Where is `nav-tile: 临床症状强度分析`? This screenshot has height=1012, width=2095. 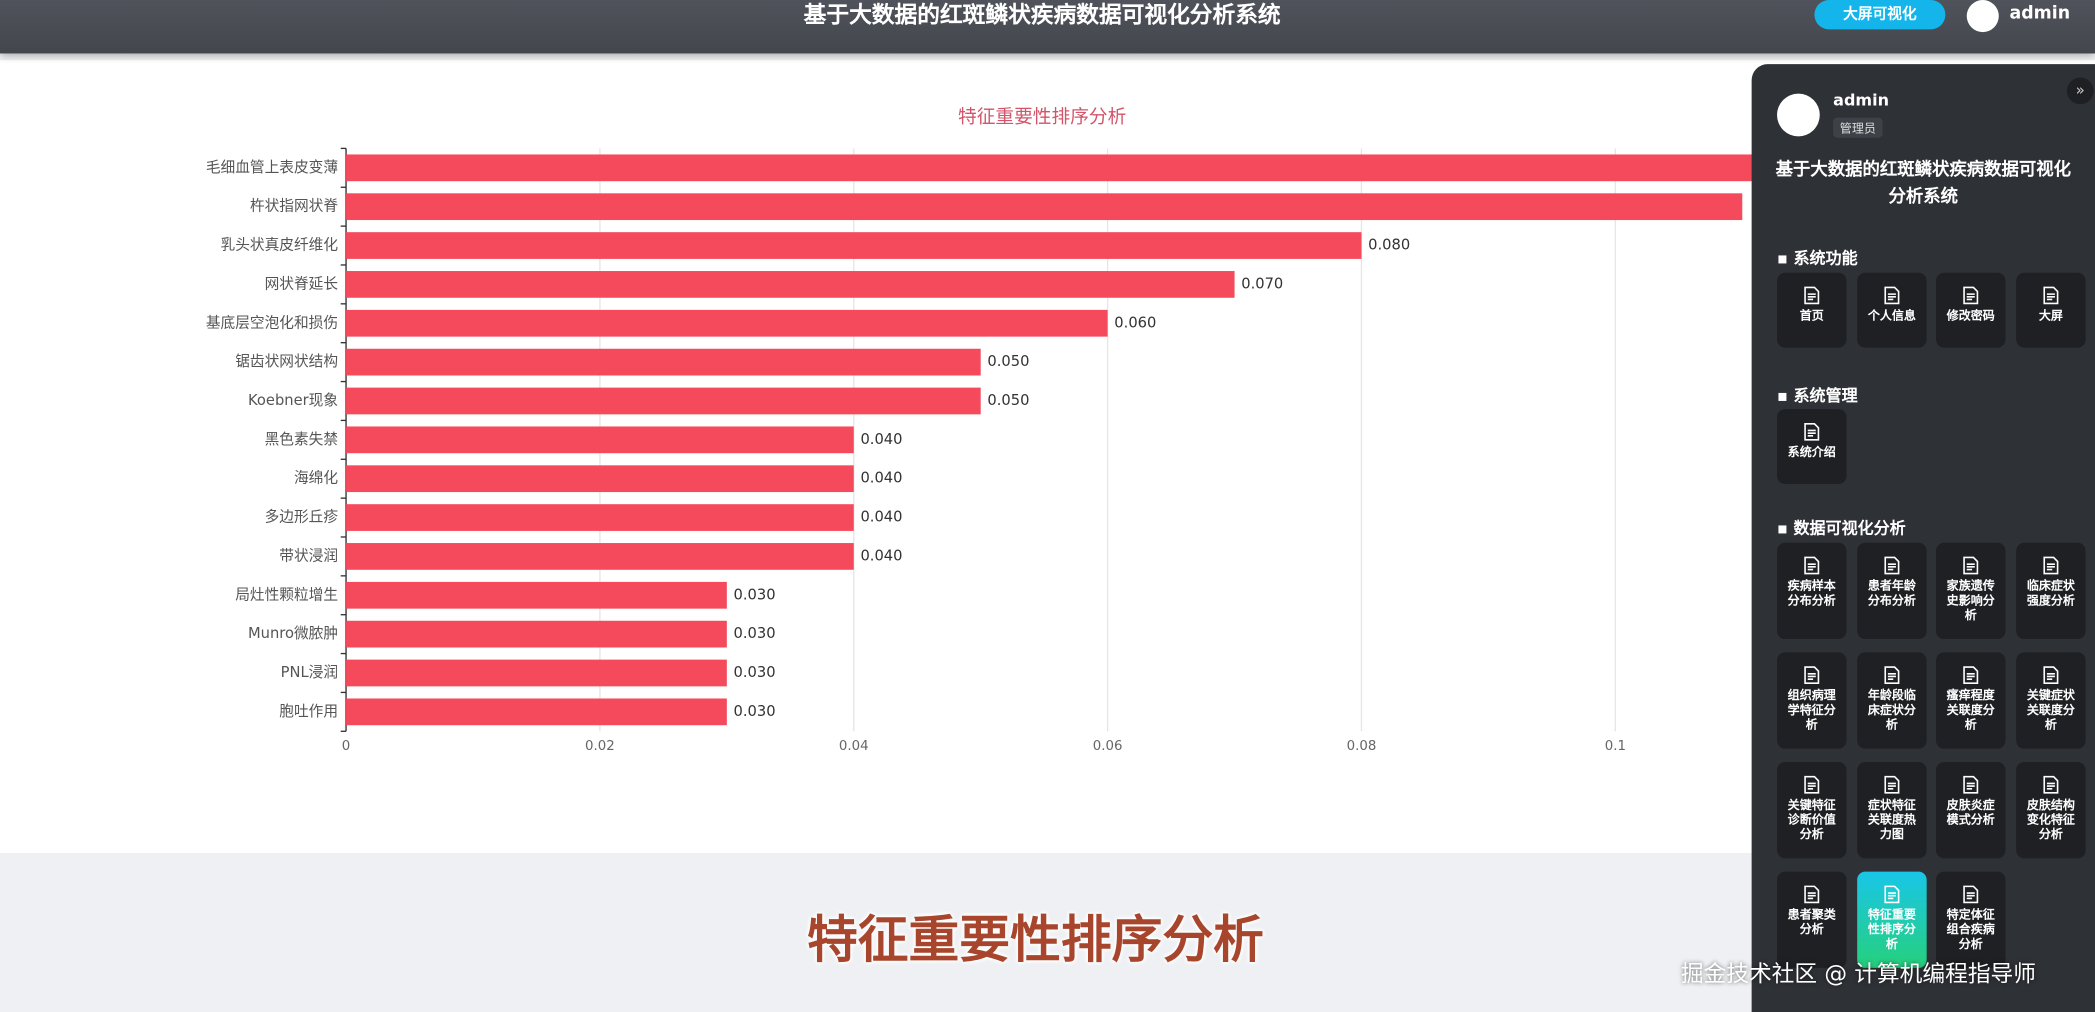 nav-tile: 临床症状强度分析 is located at coordinates (2051, 591).